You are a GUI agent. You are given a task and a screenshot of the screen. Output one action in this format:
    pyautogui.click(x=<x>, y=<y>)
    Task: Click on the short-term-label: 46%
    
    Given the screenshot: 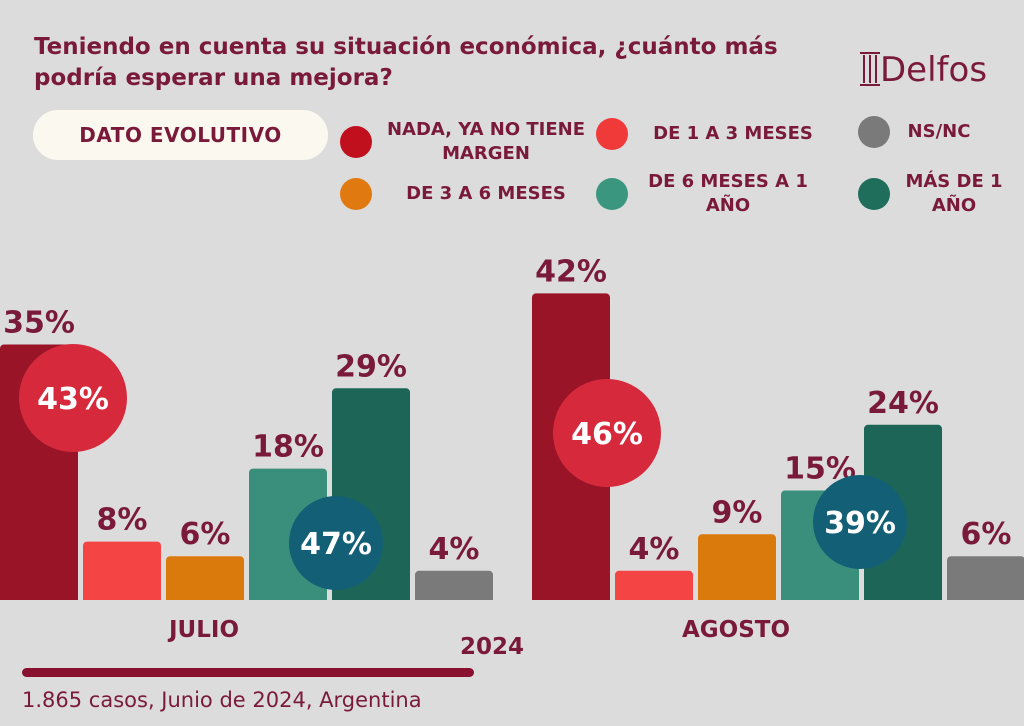 What is the action you would take?
    pyautogui.click(x=607, y=434)
    